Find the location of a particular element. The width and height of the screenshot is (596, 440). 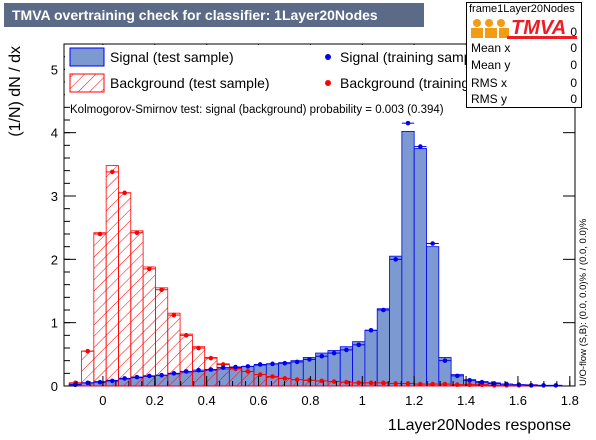

y-tick-label: 3 is located at coordinates (54, 196).